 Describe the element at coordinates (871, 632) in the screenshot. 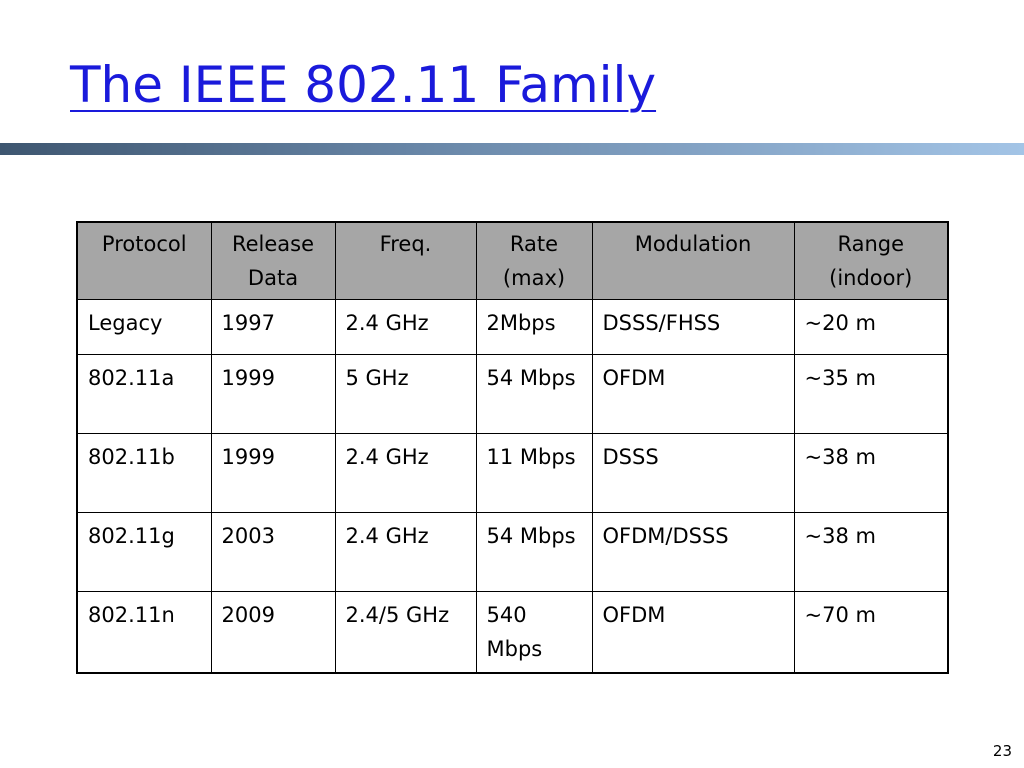

I see `cell-range: ~70 m` at that location.